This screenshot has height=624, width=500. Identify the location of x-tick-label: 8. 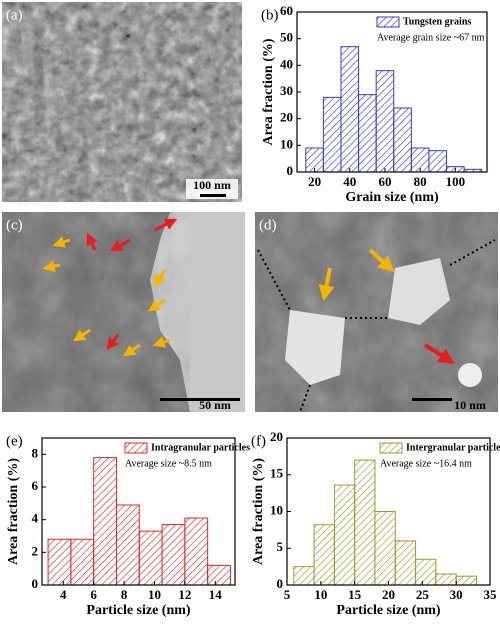
(124, 594).